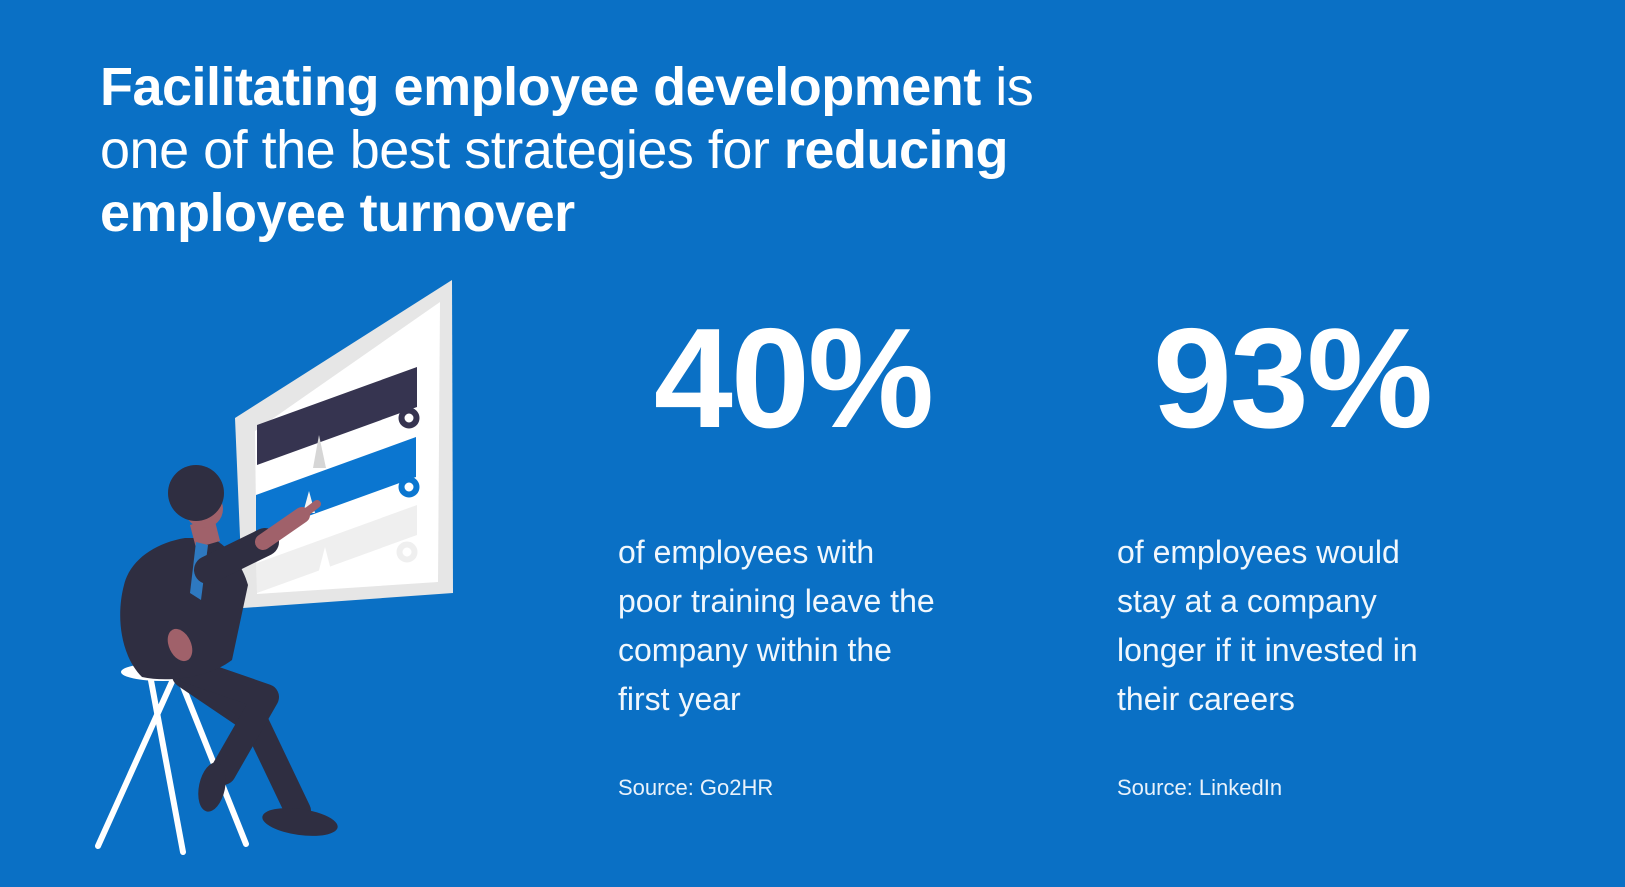  Describe the element at coordinates (236, 556) in the screenshot. I see `figure-arm-sleeve` at that location.